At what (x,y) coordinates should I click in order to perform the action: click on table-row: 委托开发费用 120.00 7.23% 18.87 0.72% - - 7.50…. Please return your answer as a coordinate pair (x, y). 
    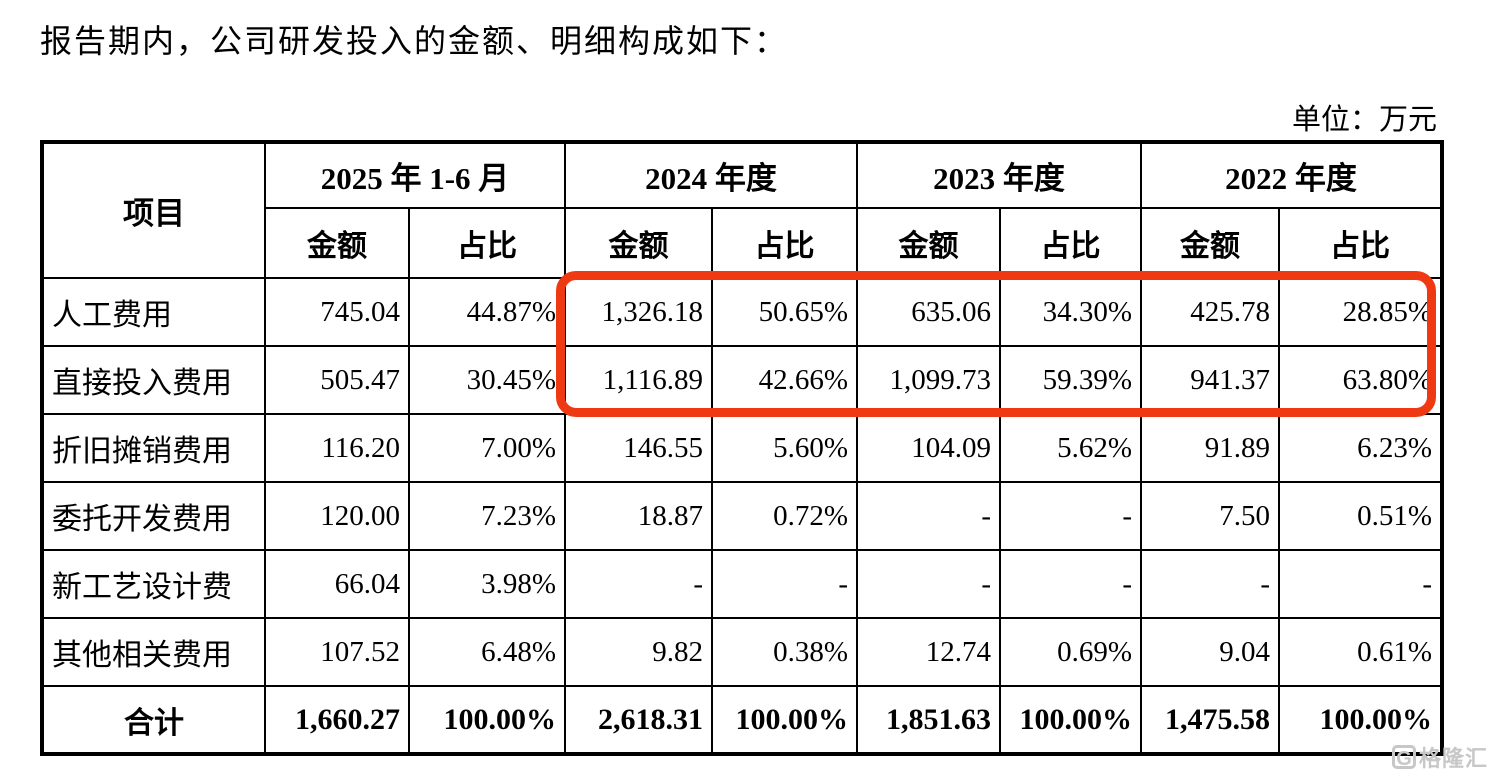
    Looking at the image, I should click on (742, 516).